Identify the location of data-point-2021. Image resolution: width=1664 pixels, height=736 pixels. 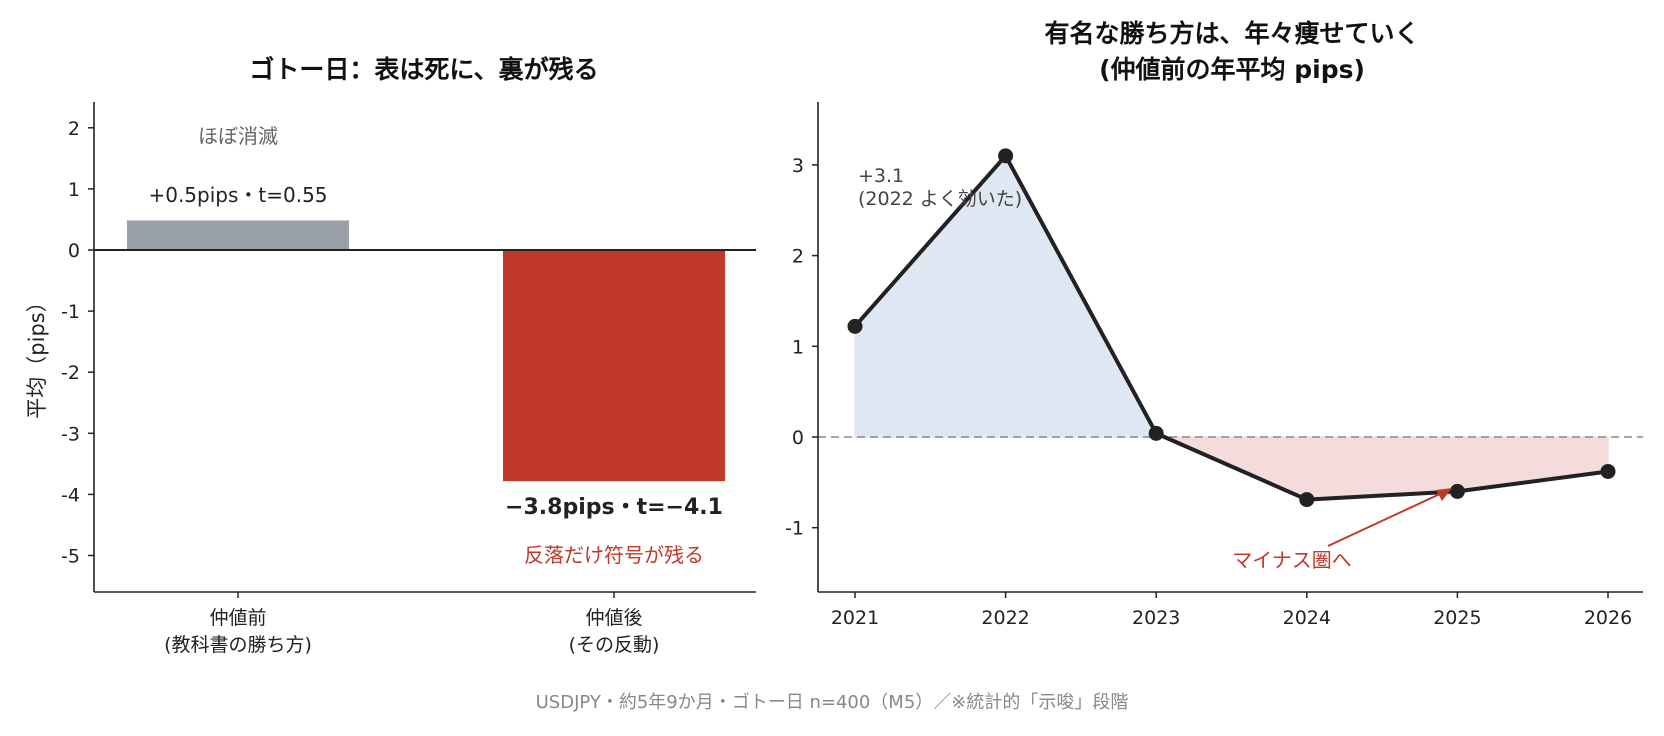
(855, 326).